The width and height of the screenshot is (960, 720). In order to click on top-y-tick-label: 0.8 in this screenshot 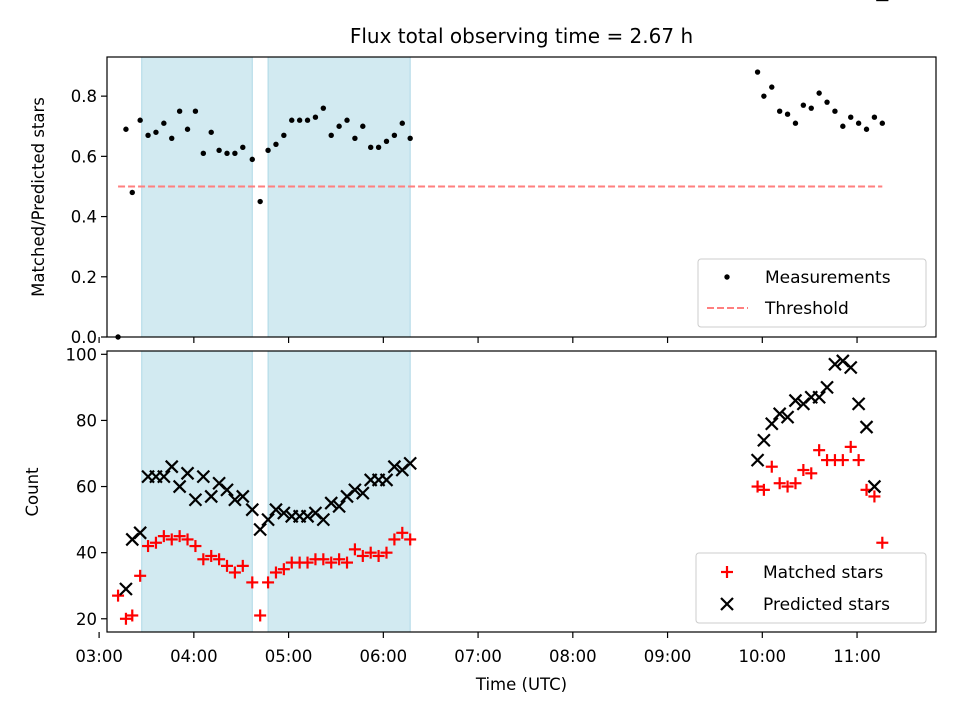, I will do `click(84, 96)`.